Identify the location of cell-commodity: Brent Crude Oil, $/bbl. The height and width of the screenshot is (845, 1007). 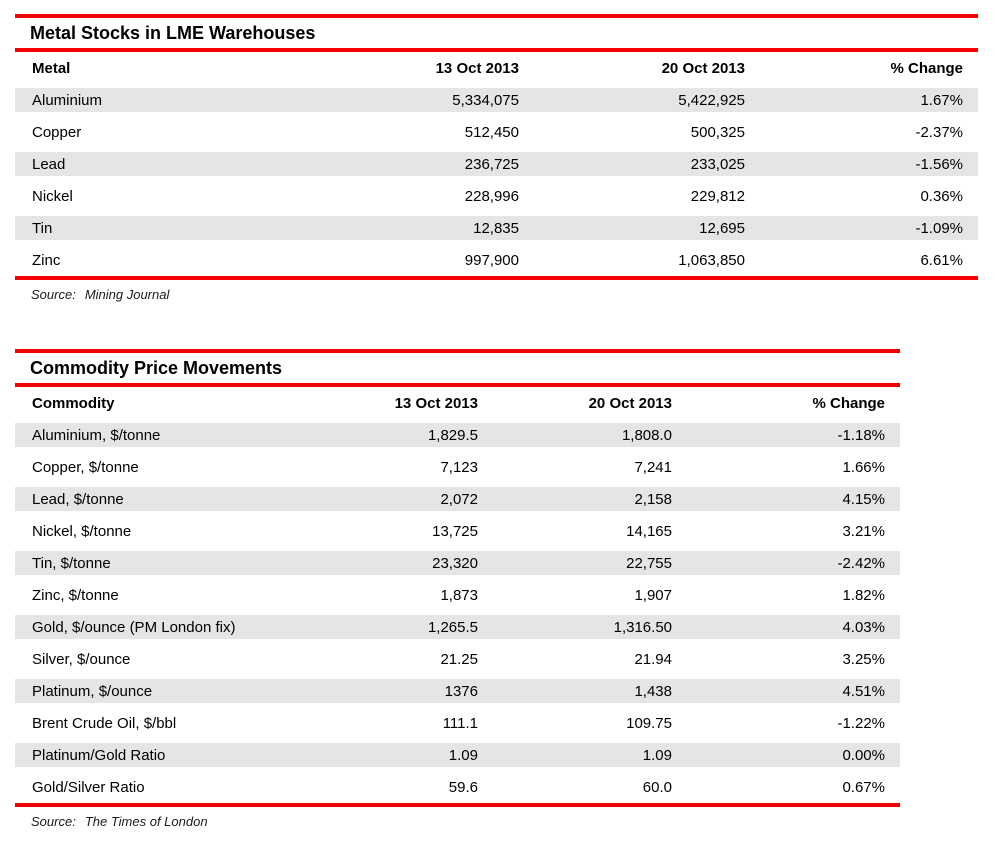
(104, 723).